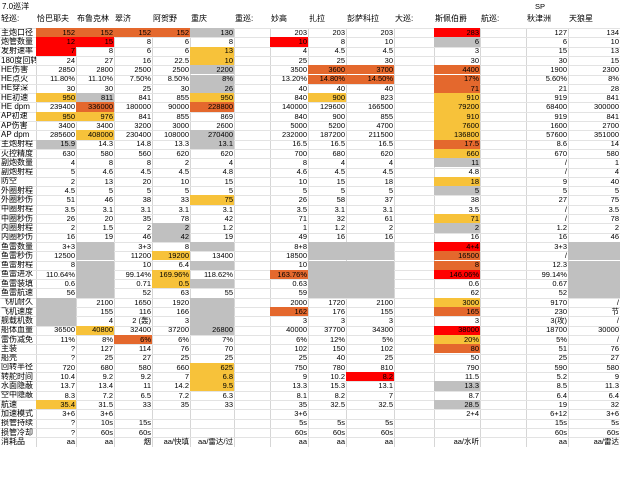 Image resolution: width=620 pixels, height=486 pixels. I want to click on table-cell: 8, so click(342, 42).